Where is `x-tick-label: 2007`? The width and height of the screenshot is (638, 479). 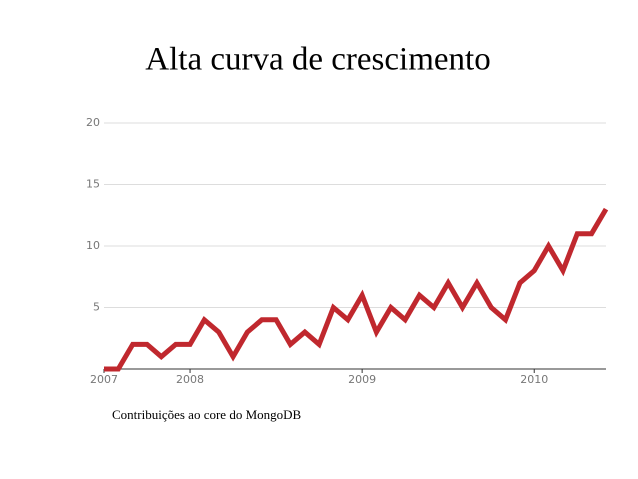
x-tick-label: 2007 is located at coordinates (104, 379).